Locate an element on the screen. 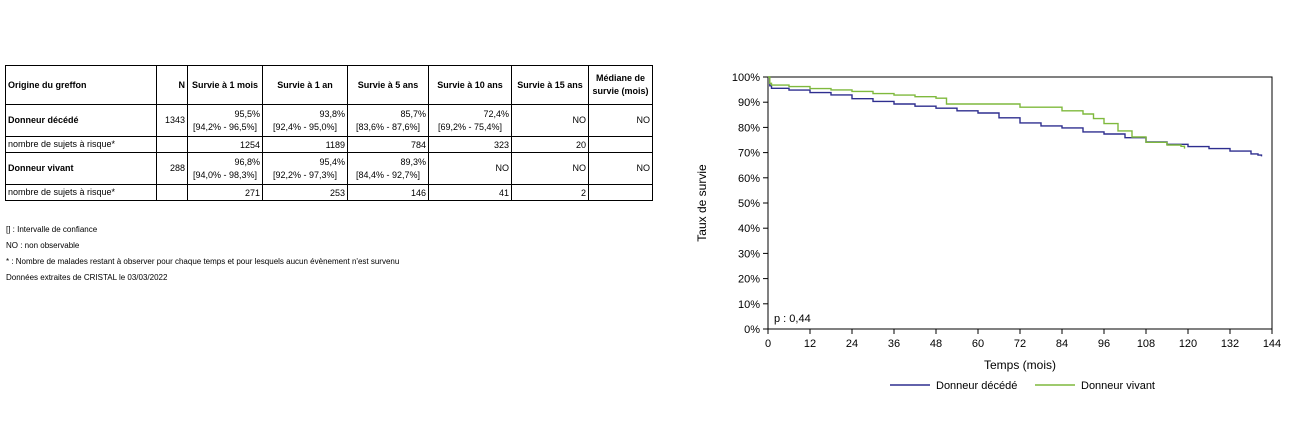 This screenshot has width=1300, height=435. y-tick-label: 50% is located at coordinates (749, 204).